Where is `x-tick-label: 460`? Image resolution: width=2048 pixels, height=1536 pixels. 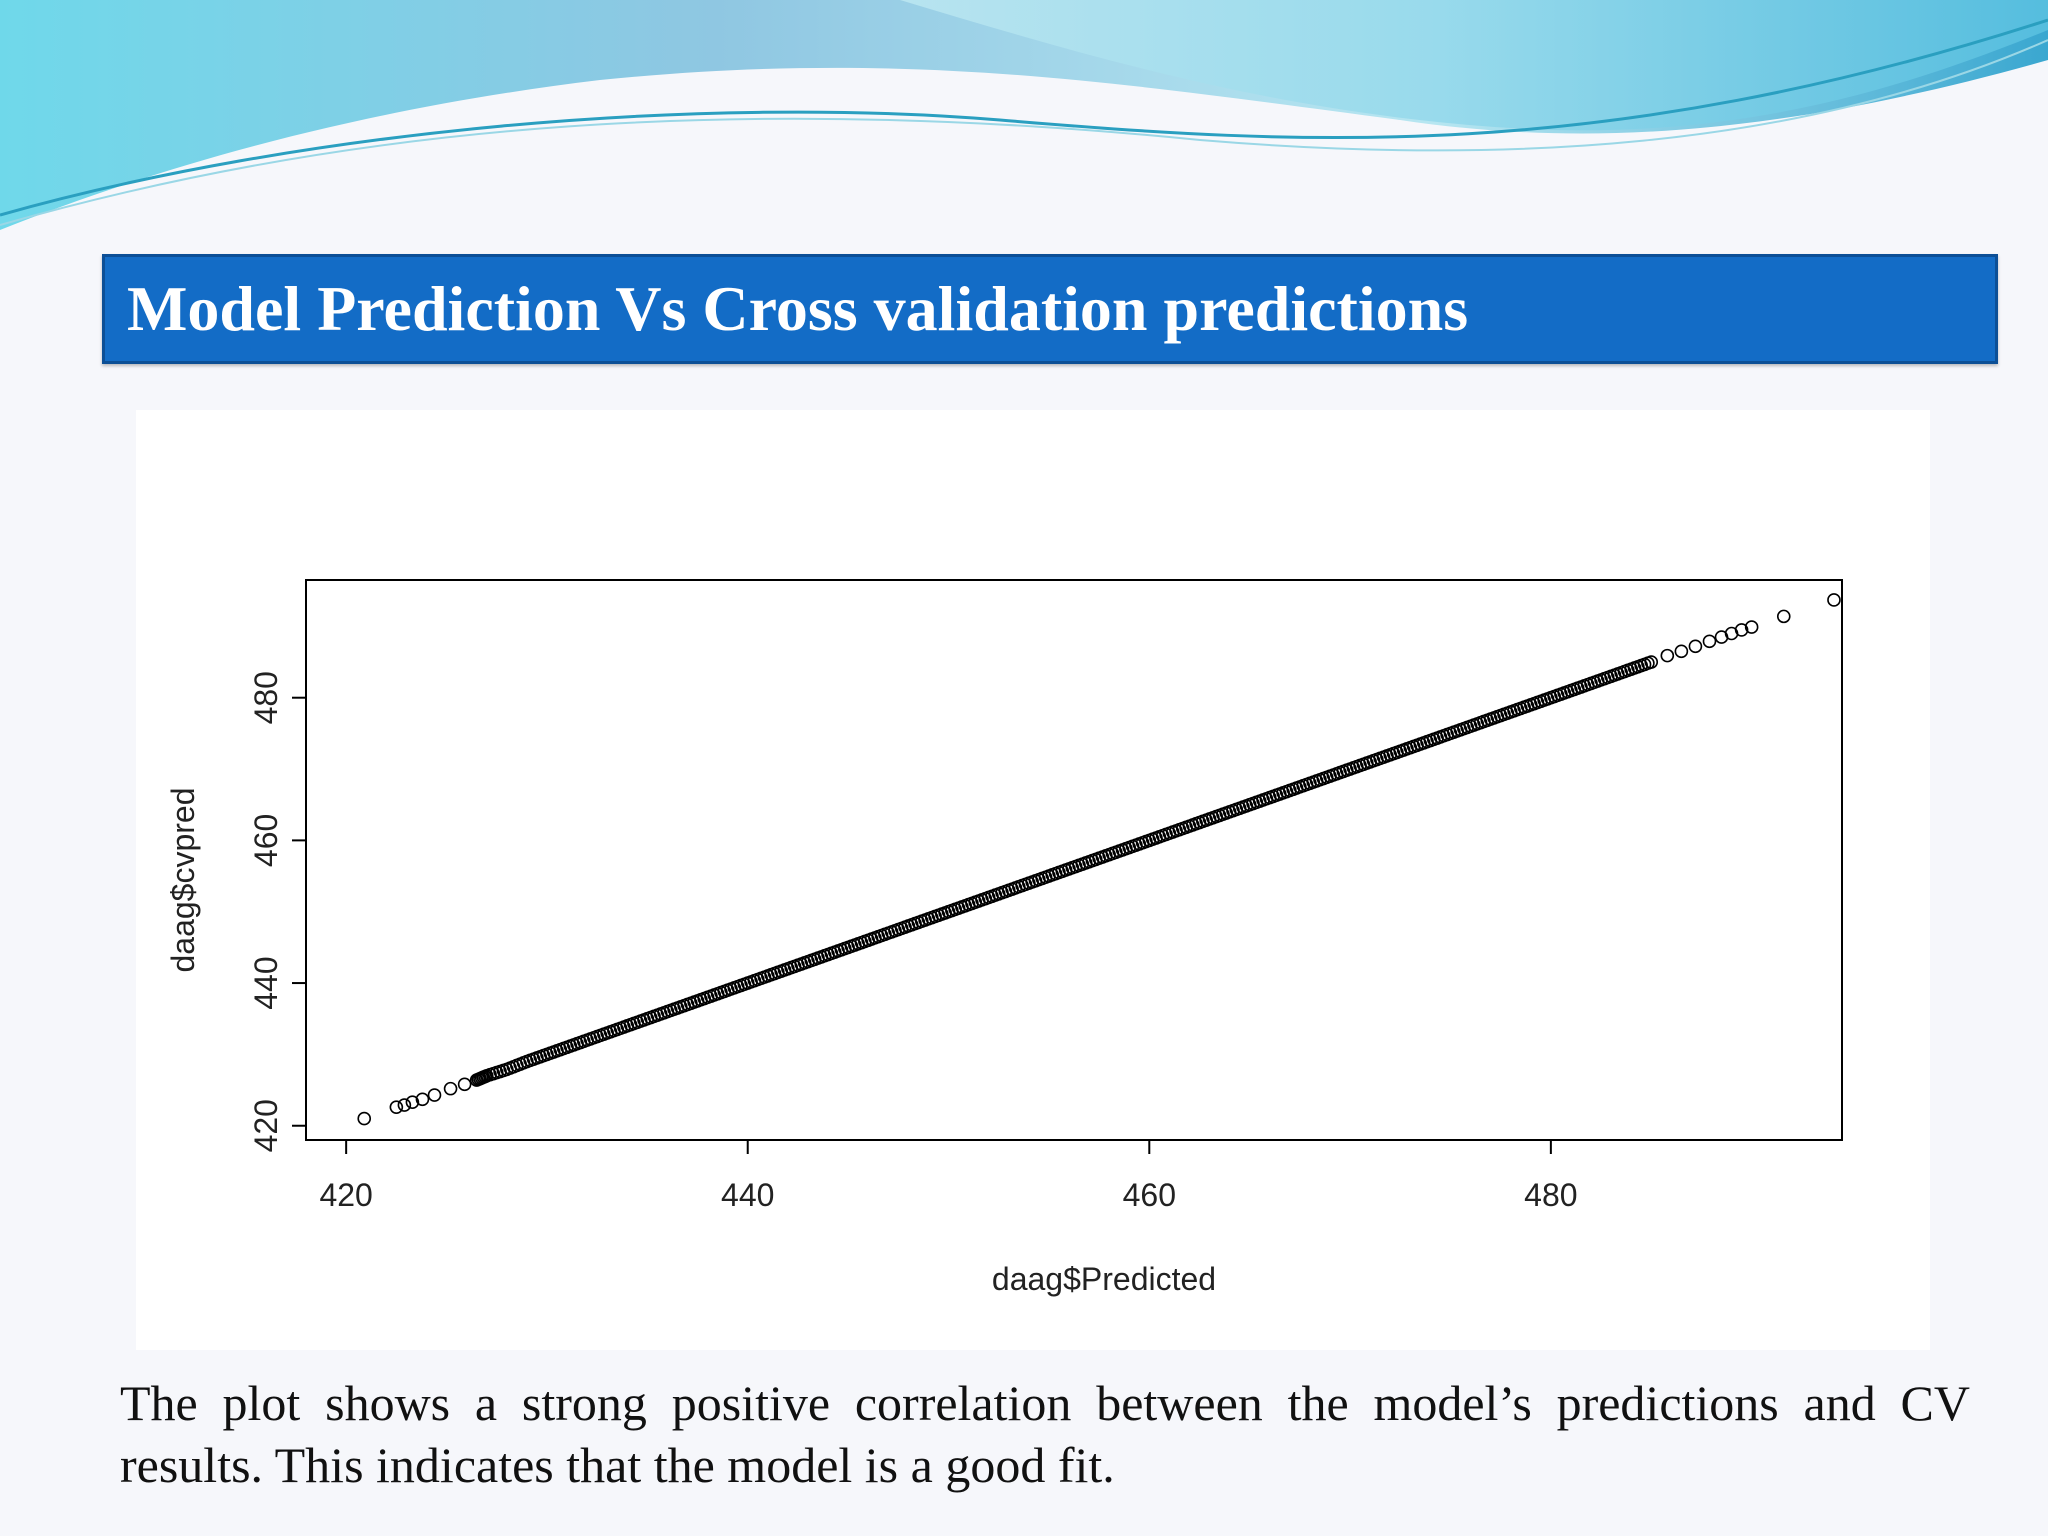 x-tick-label: 460 is located at coordinates (1149, 1195).